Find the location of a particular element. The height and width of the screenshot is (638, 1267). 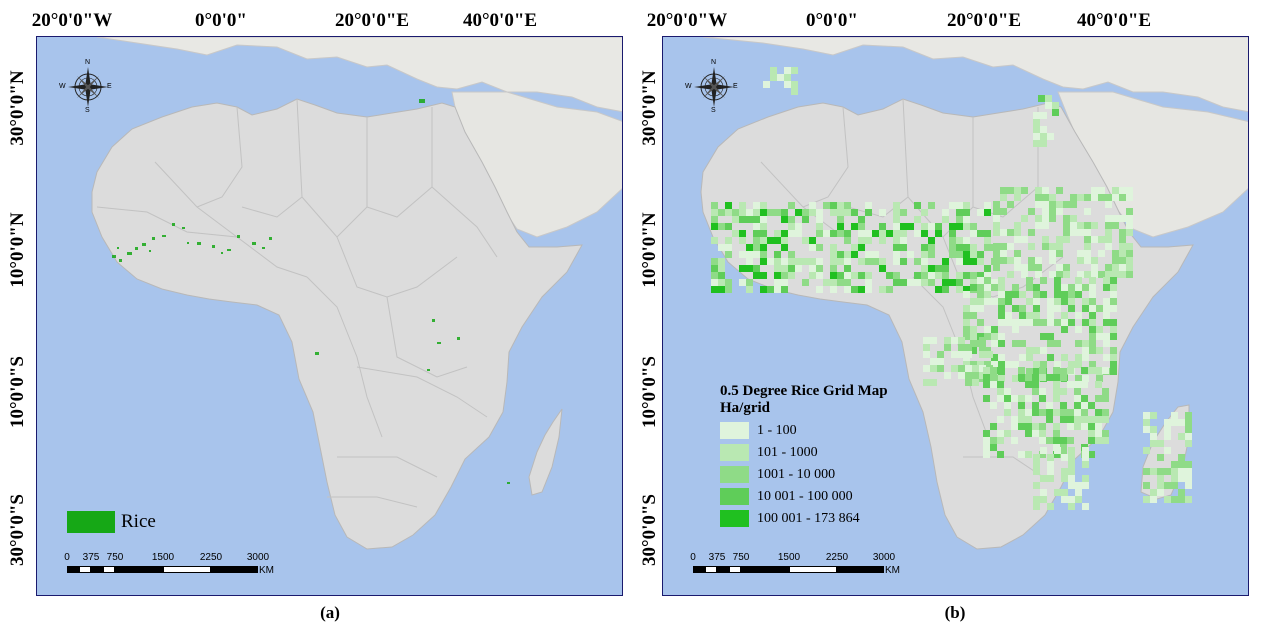

scale-tick: 2250 is located at coordinates (211, 557).